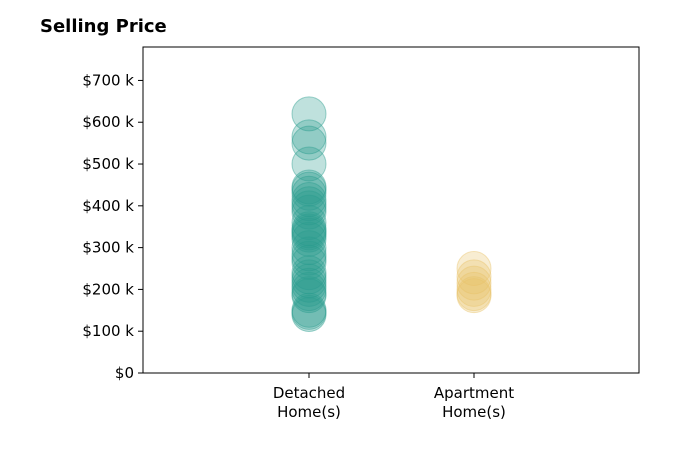 The image size is (679, 462). Describe the element at coordinates (108, 80) in the screenshot. I see `y-tick-label: $700 k` at that location.